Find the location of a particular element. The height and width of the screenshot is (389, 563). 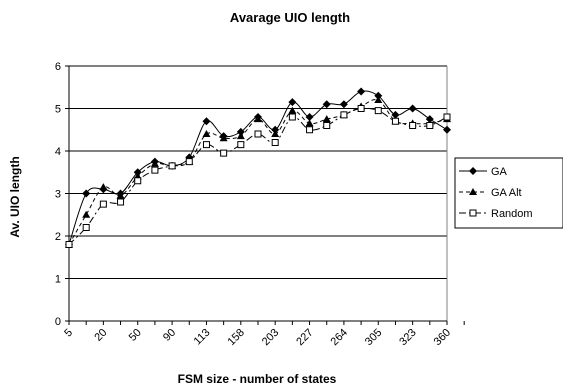

x-tick-label: 113 is located at coordinates (202, 337).